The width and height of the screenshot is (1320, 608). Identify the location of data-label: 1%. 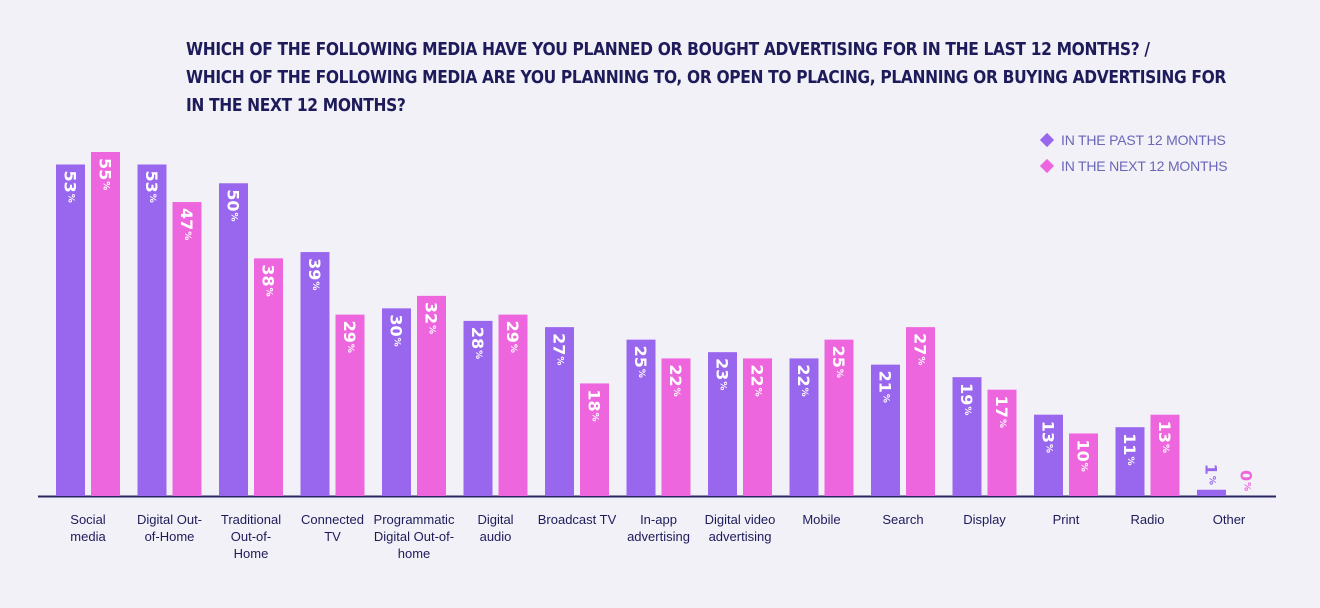
(1211, 474).